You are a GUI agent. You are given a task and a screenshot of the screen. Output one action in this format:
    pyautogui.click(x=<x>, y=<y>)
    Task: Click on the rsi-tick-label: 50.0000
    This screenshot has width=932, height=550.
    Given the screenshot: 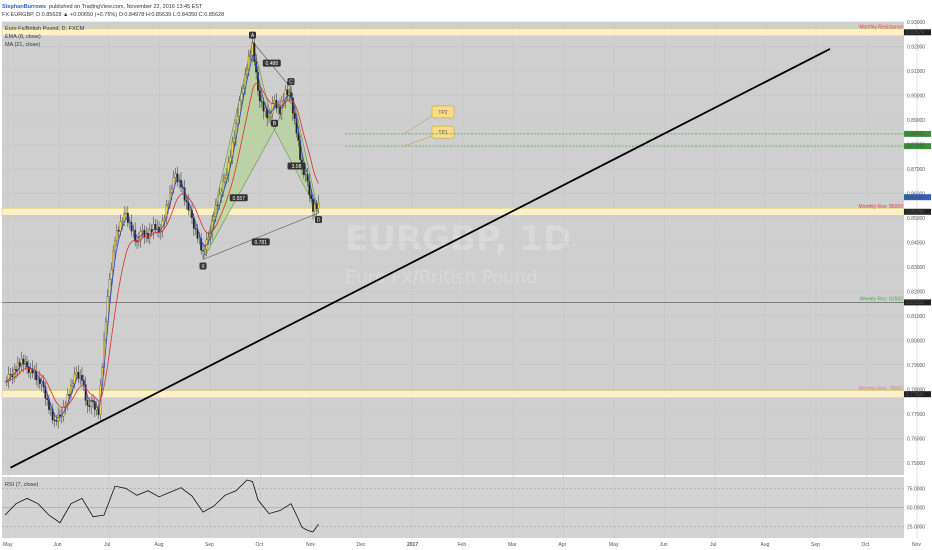 What is the action you would take?
    pyautogui.click(x=916, y=509)
    